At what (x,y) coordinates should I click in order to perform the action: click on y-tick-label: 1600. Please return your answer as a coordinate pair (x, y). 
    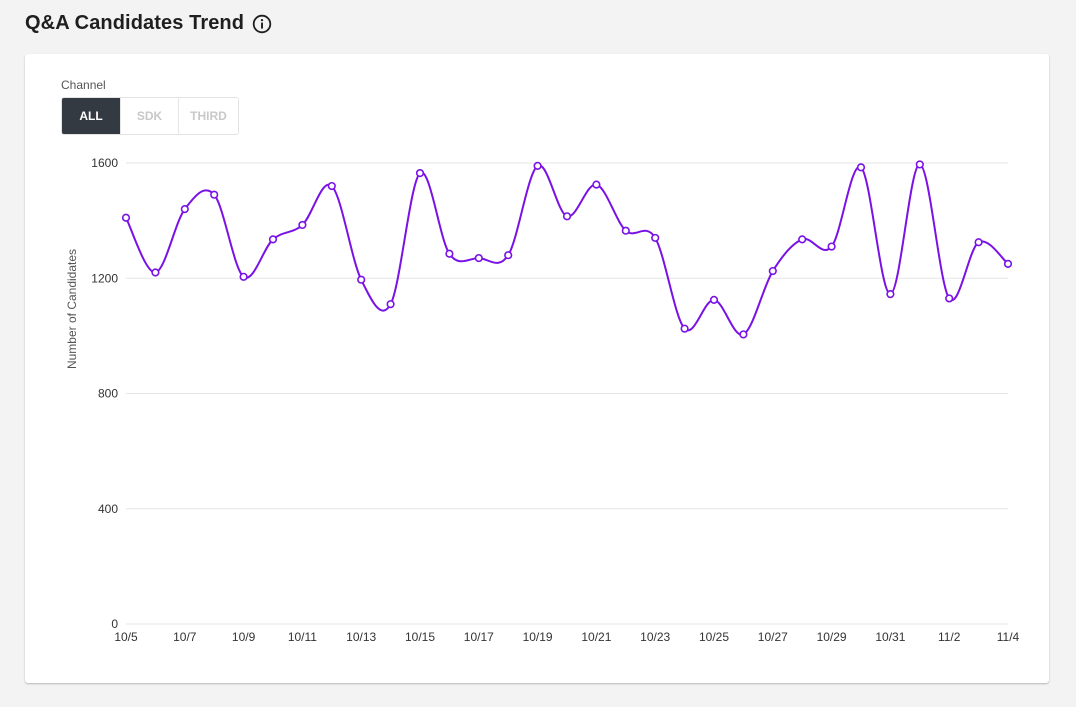
    Looking at the image, I should click on (104, 163).